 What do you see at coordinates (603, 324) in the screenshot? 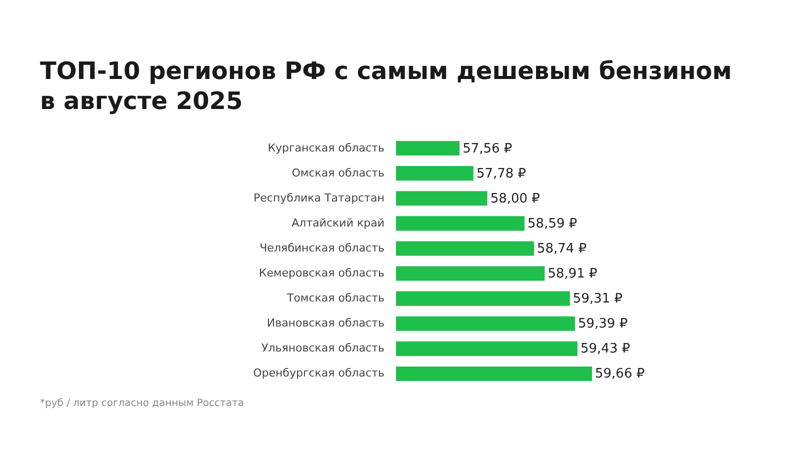
I see `data-label: 59,39 ₽` at bounding box center [603, 324].